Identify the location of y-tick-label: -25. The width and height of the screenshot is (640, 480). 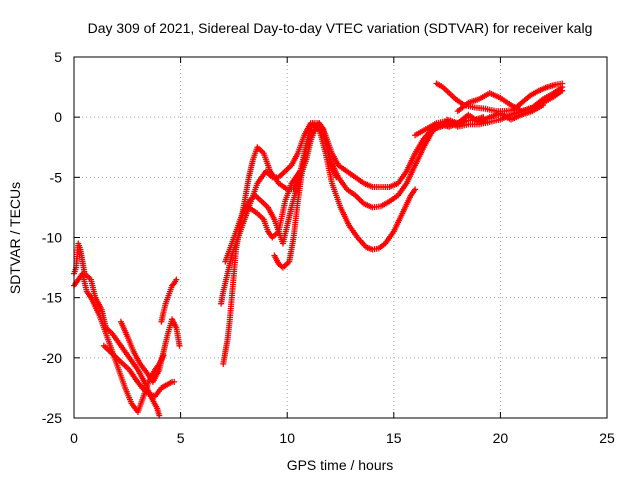
(52, 418).